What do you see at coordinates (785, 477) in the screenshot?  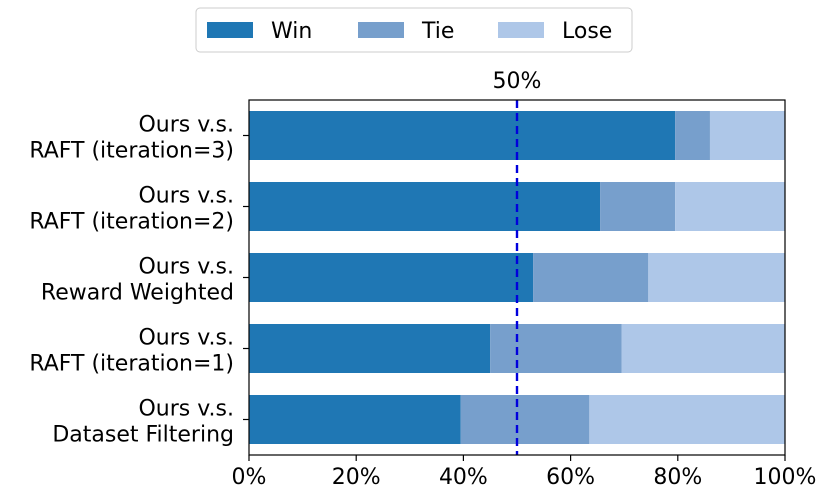 I see `x-tick-label: 100%` at bounding box center [785, 477].